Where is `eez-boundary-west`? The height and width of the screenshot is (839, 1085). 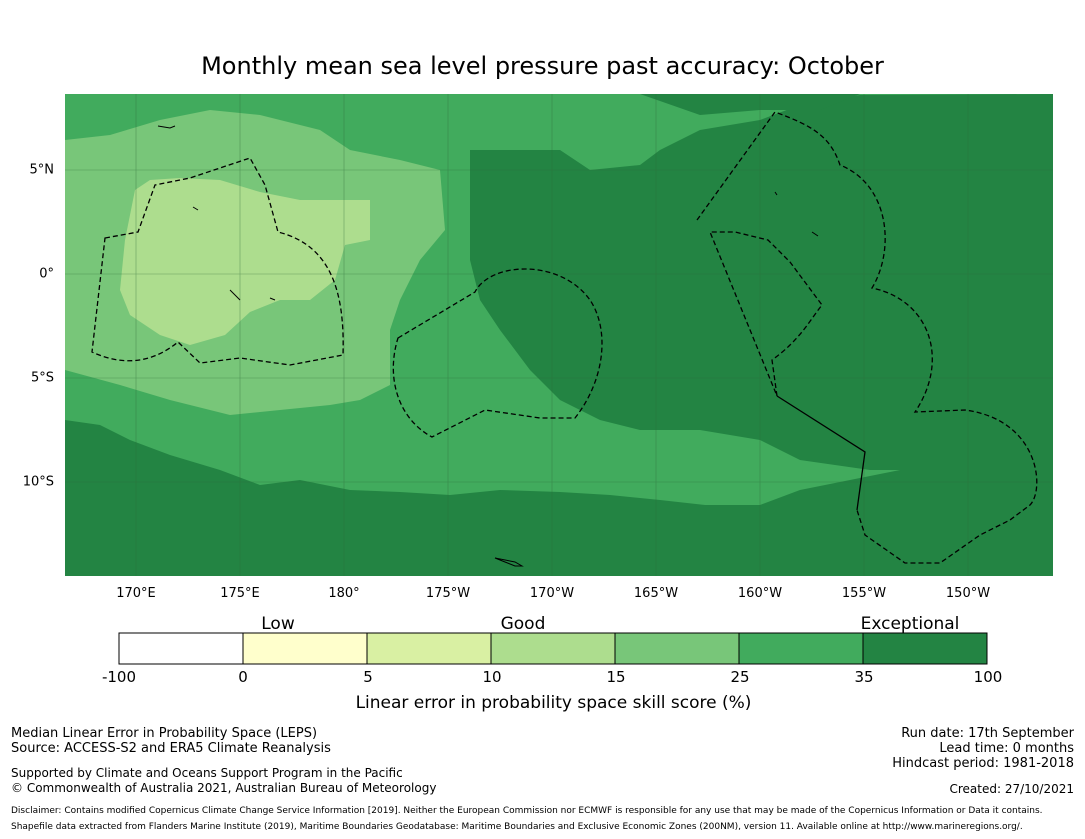
eez-boundary-west is located at coordinates (217, 261).